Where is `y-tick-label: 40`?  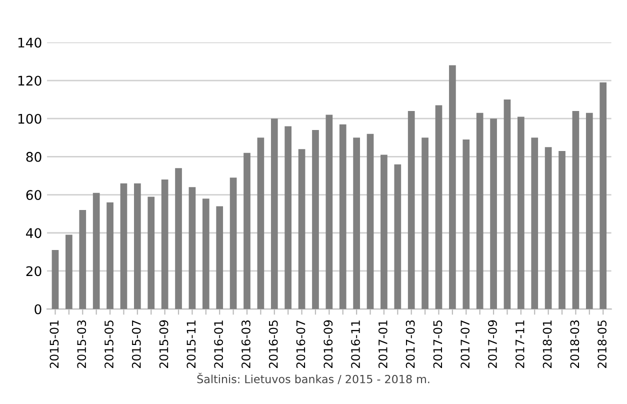
y-tick-label: 40 is located at coordinates (34, 233).